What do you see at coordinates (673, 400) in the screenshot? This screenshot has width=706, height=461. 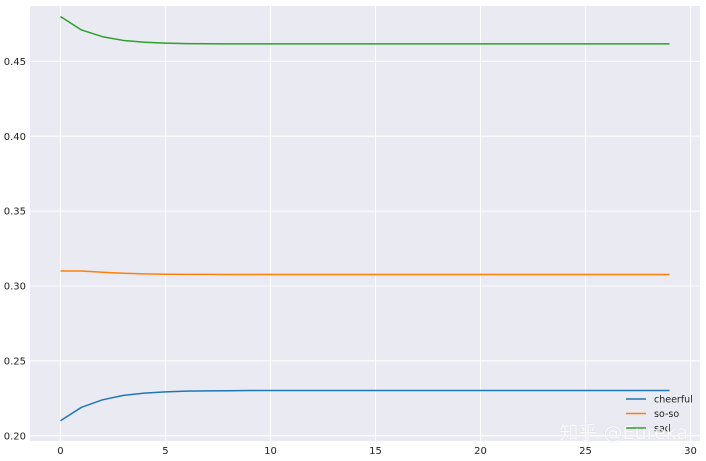 I see `legend-label-cheerful: cheerful` at bounding box center [673, 400].